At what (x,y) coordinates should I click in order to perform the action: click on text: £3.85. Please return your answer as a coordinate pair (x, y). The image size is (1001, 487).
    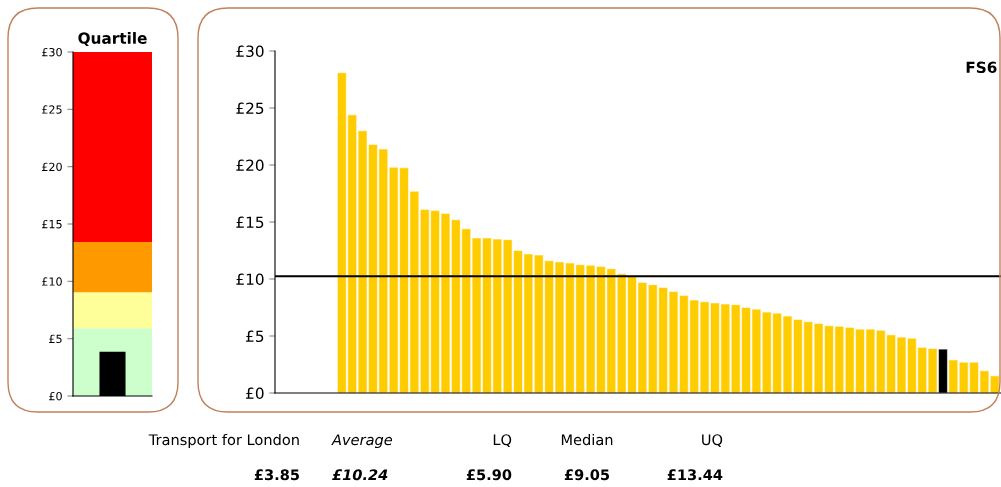
    Looking at the image, I should click on (276, 475).